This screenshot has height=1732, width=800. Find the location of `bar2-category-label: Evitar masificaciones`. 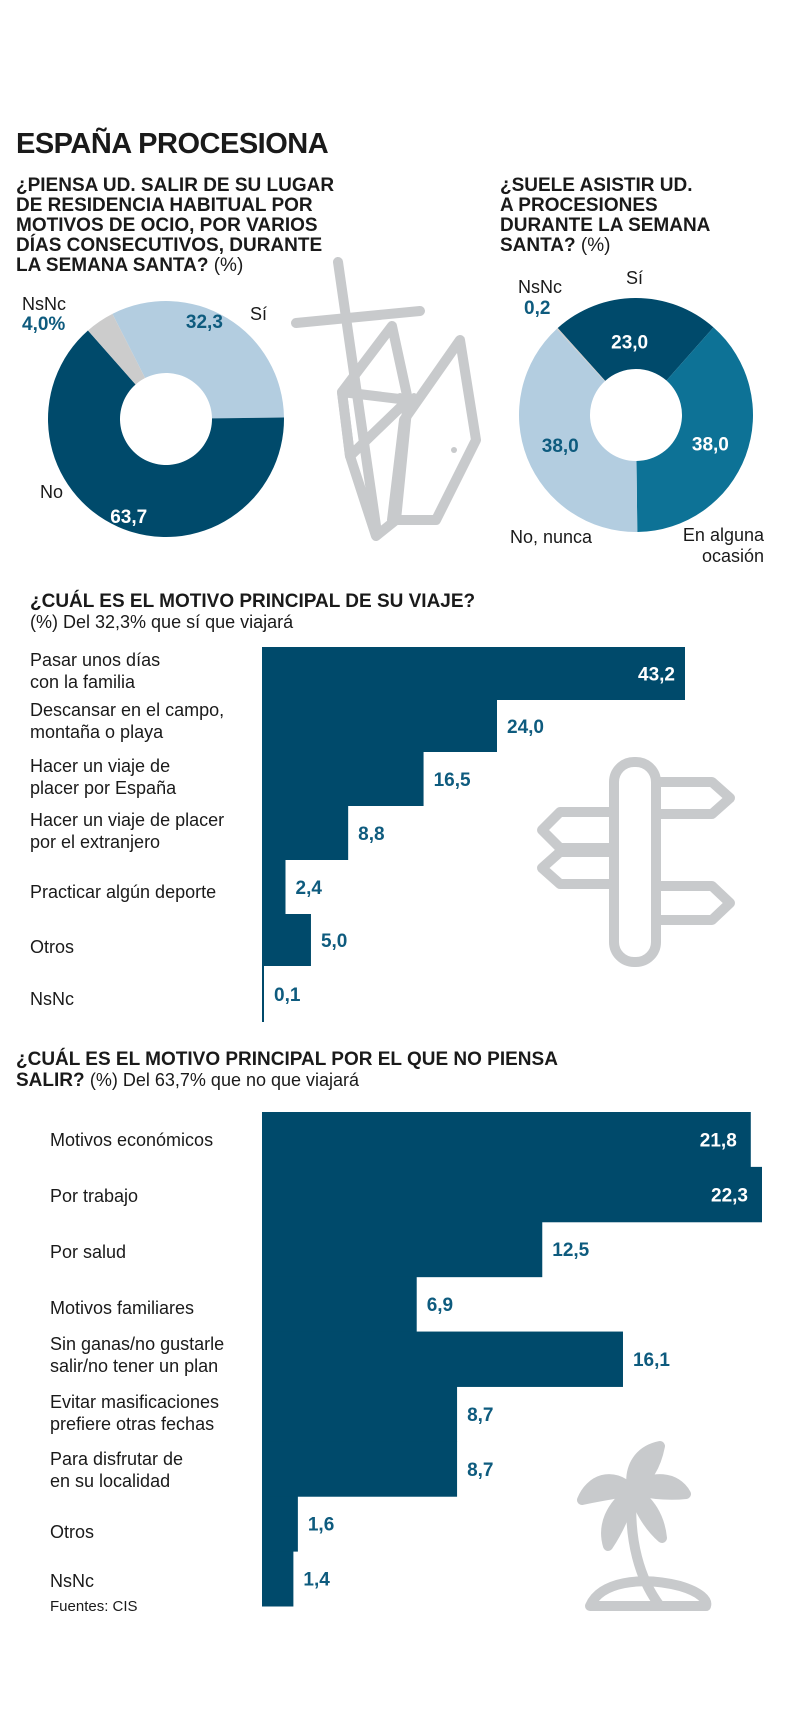

bar2-category-label: Evitar masificaciones is located at coordinates (134, 1402).